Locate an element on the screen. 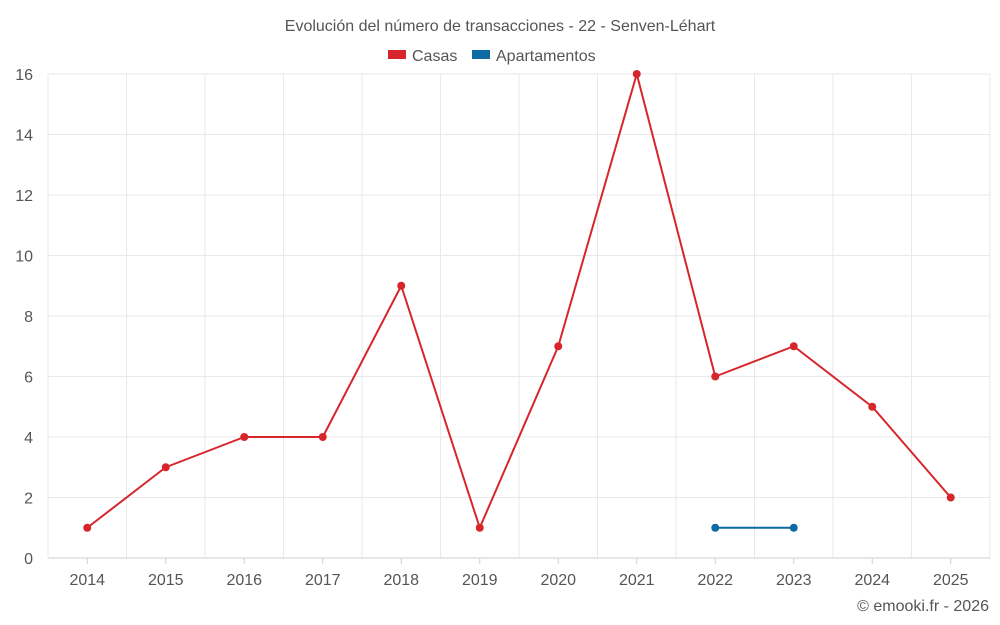 Image resolution: width=1000 pixels, height=625 pixels. data-point-casas-2015 is located at coordinates (165, 467).